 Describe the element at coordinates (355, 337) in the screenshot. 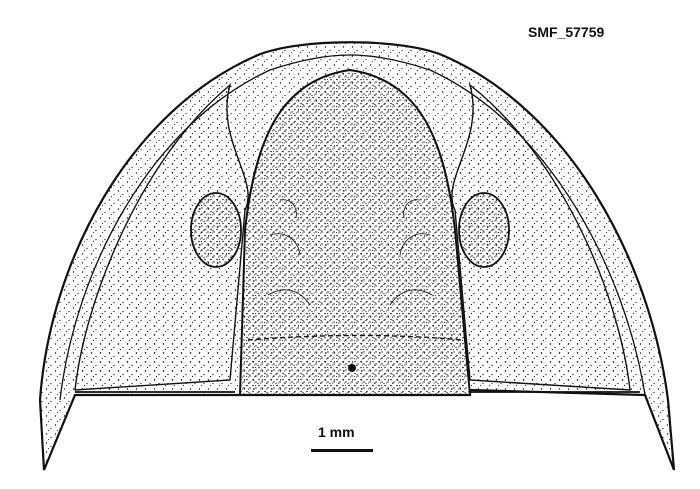

I see `occipital-furrow` at that location.